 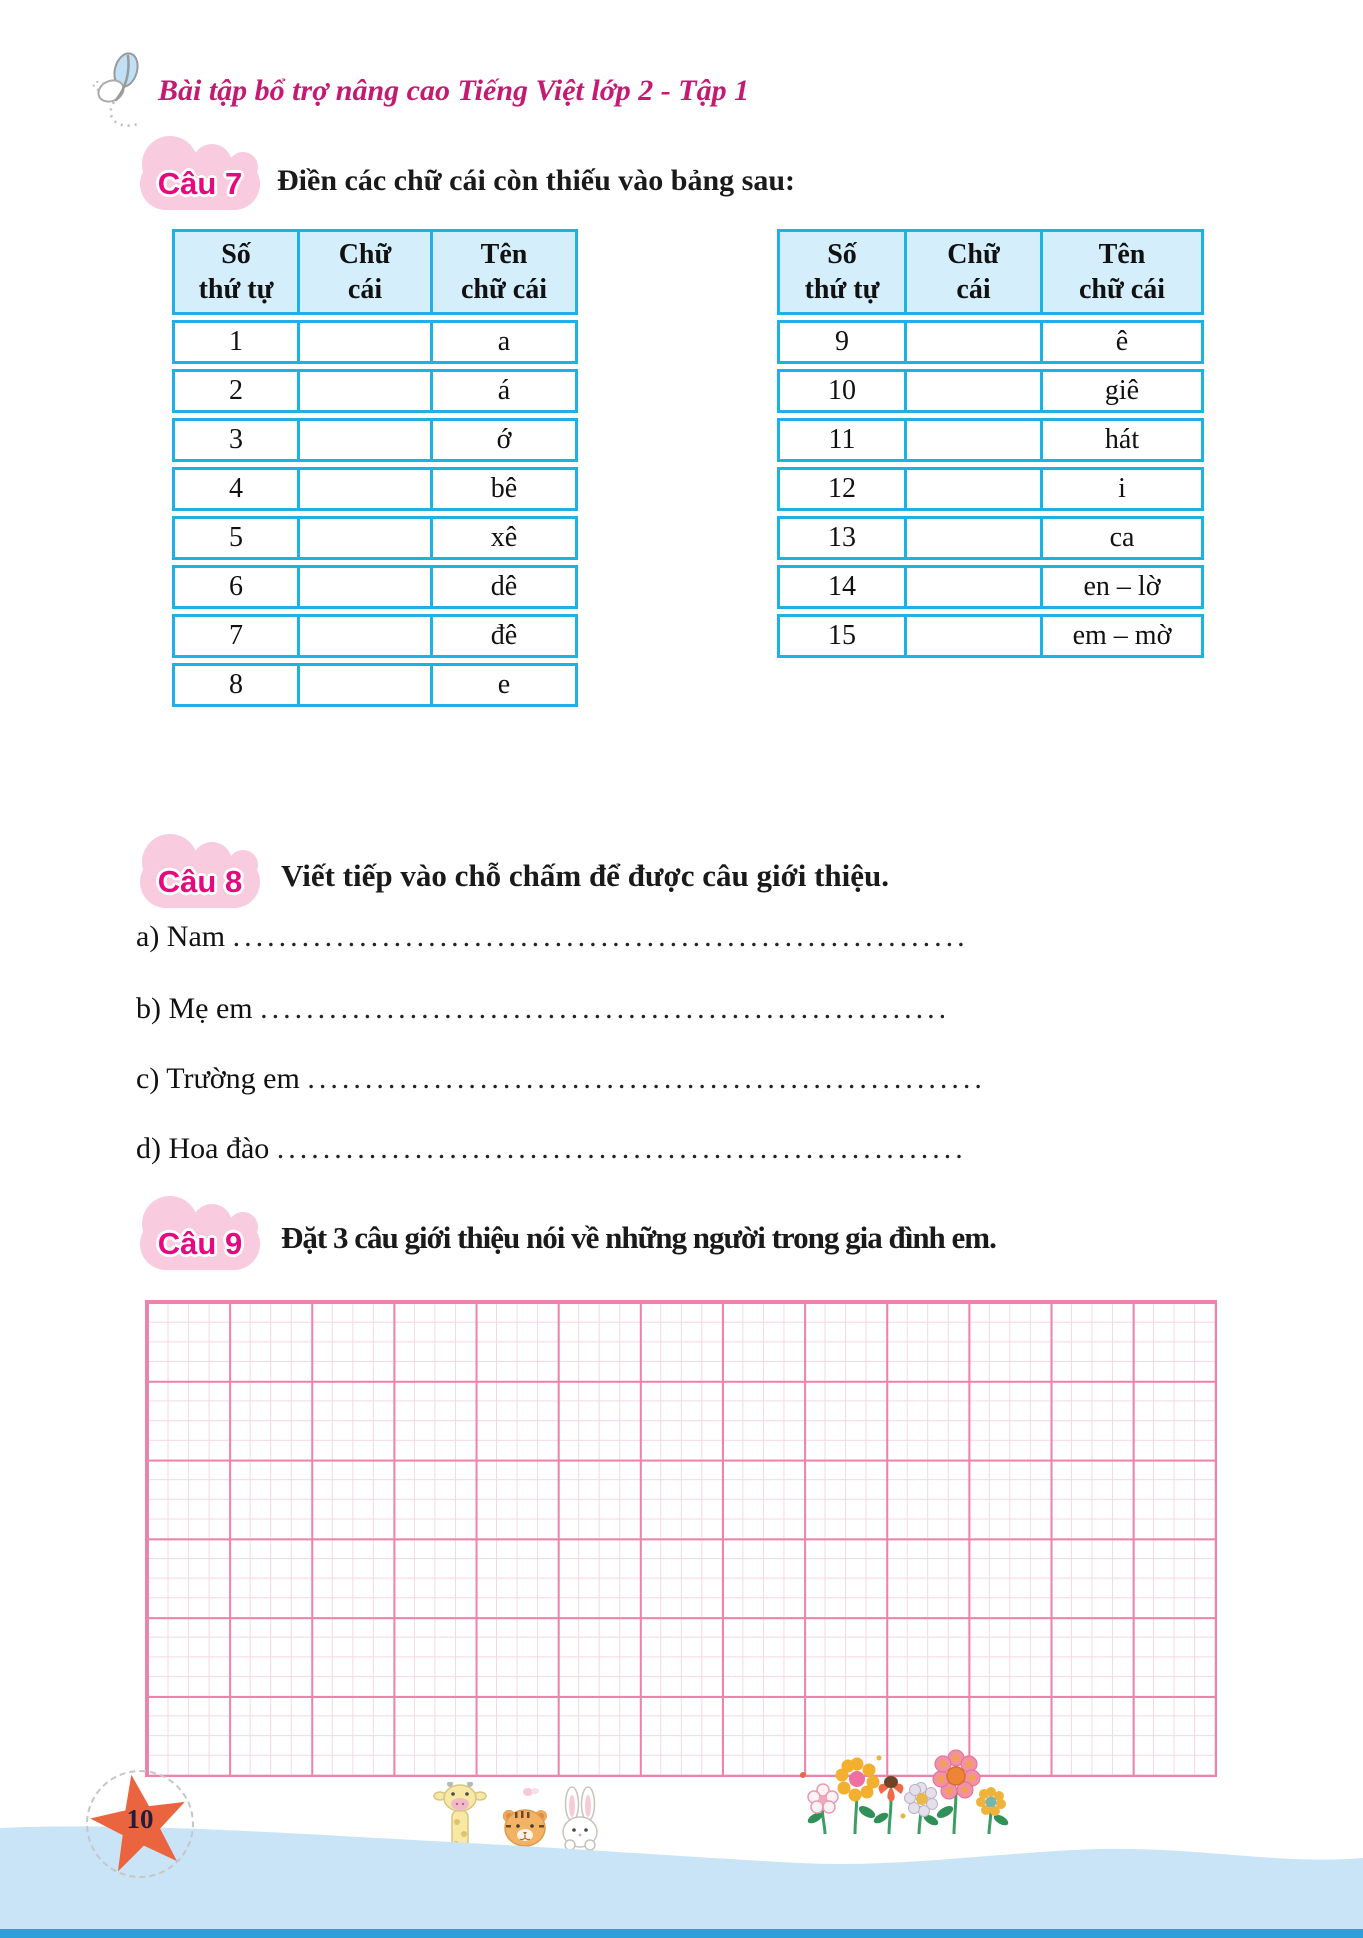 I want to click on page-number: 10, so click(x=140, y=1819).